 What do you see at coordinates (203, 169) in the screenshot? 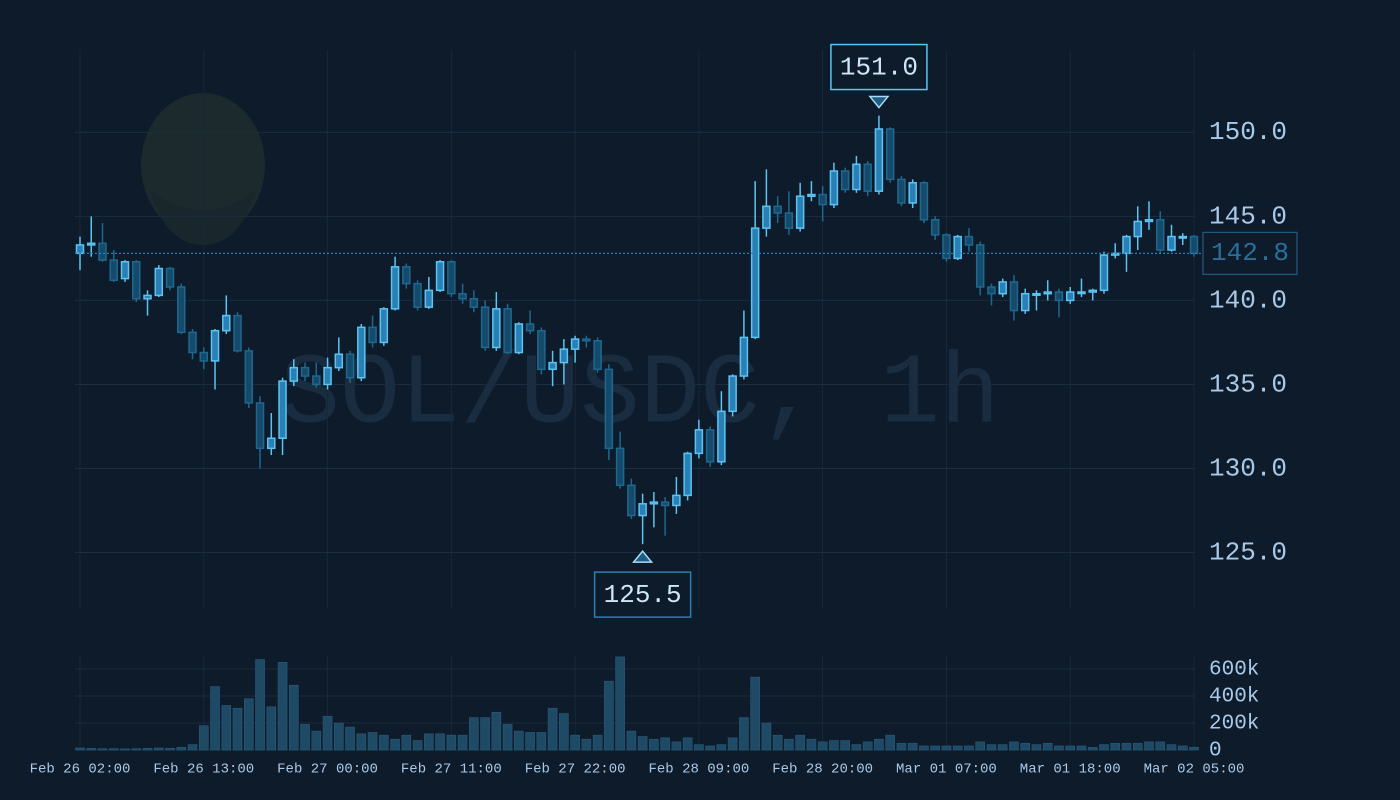
I see `mascot-logo` at bounding box center [203, 169].